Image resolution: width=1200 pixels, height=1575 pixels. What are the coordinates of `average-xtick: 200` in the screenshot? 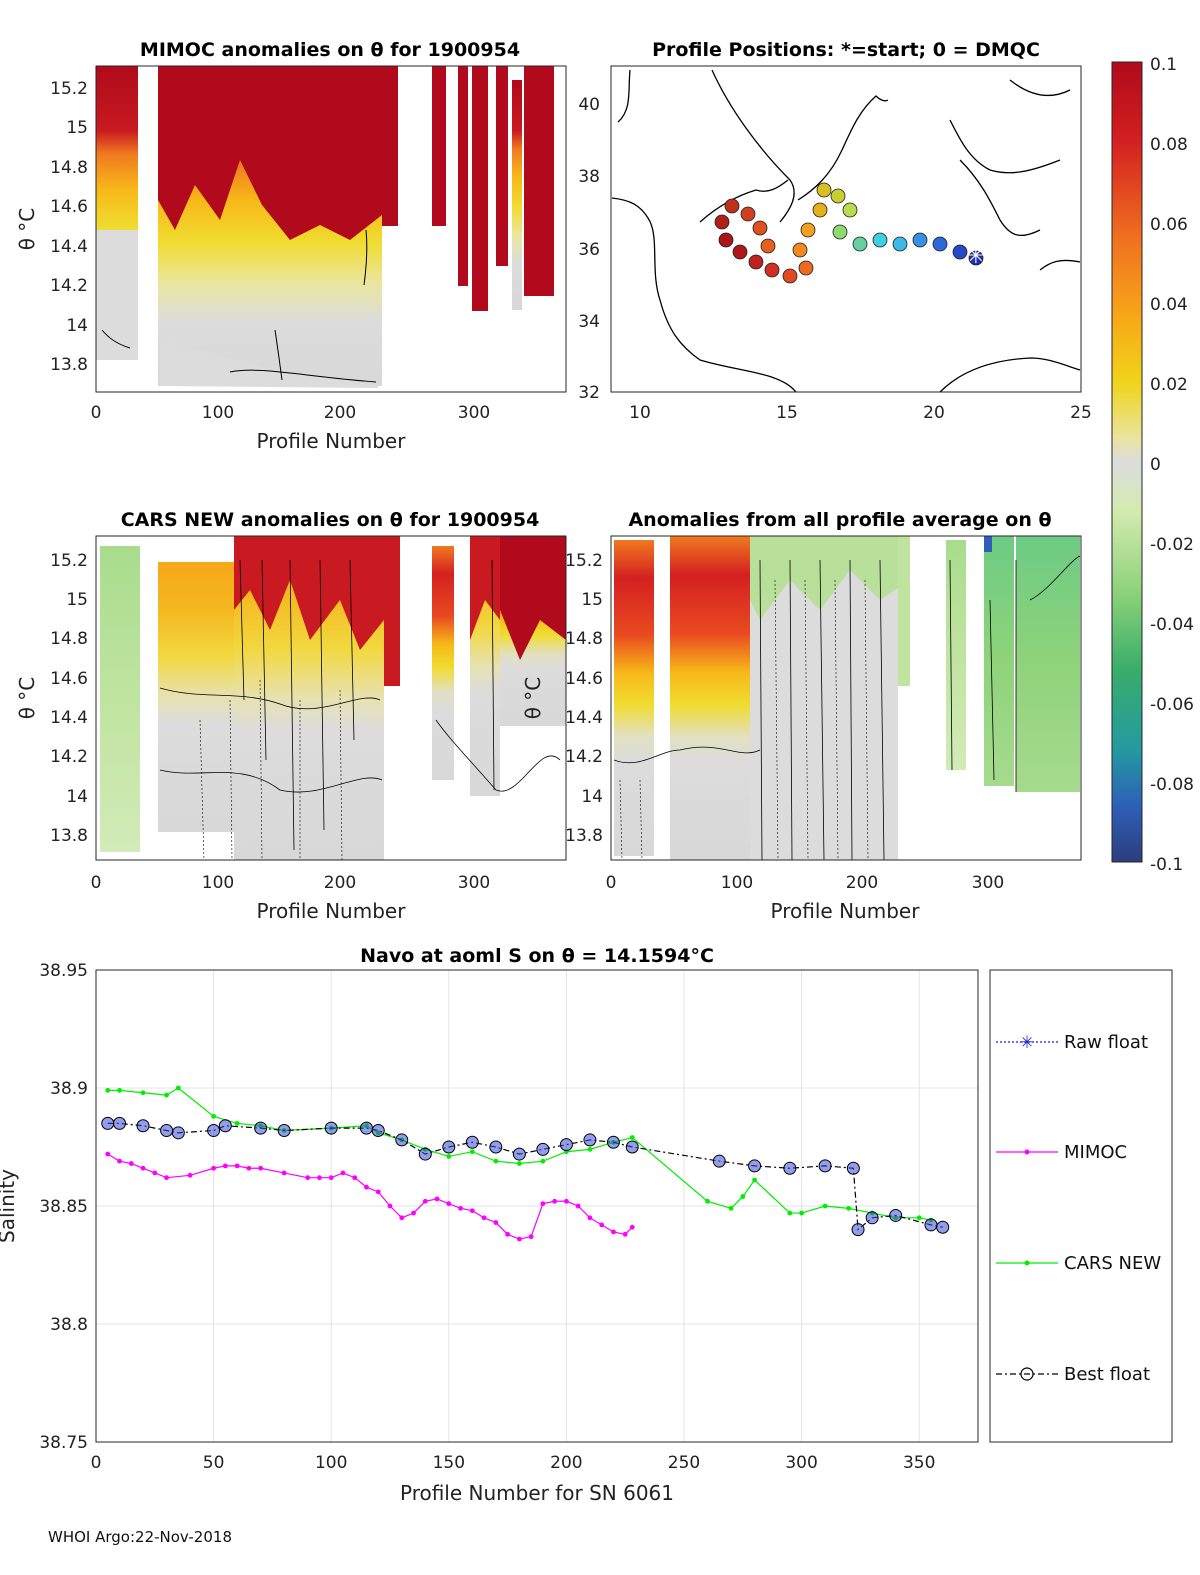 It's located at (862, 883).